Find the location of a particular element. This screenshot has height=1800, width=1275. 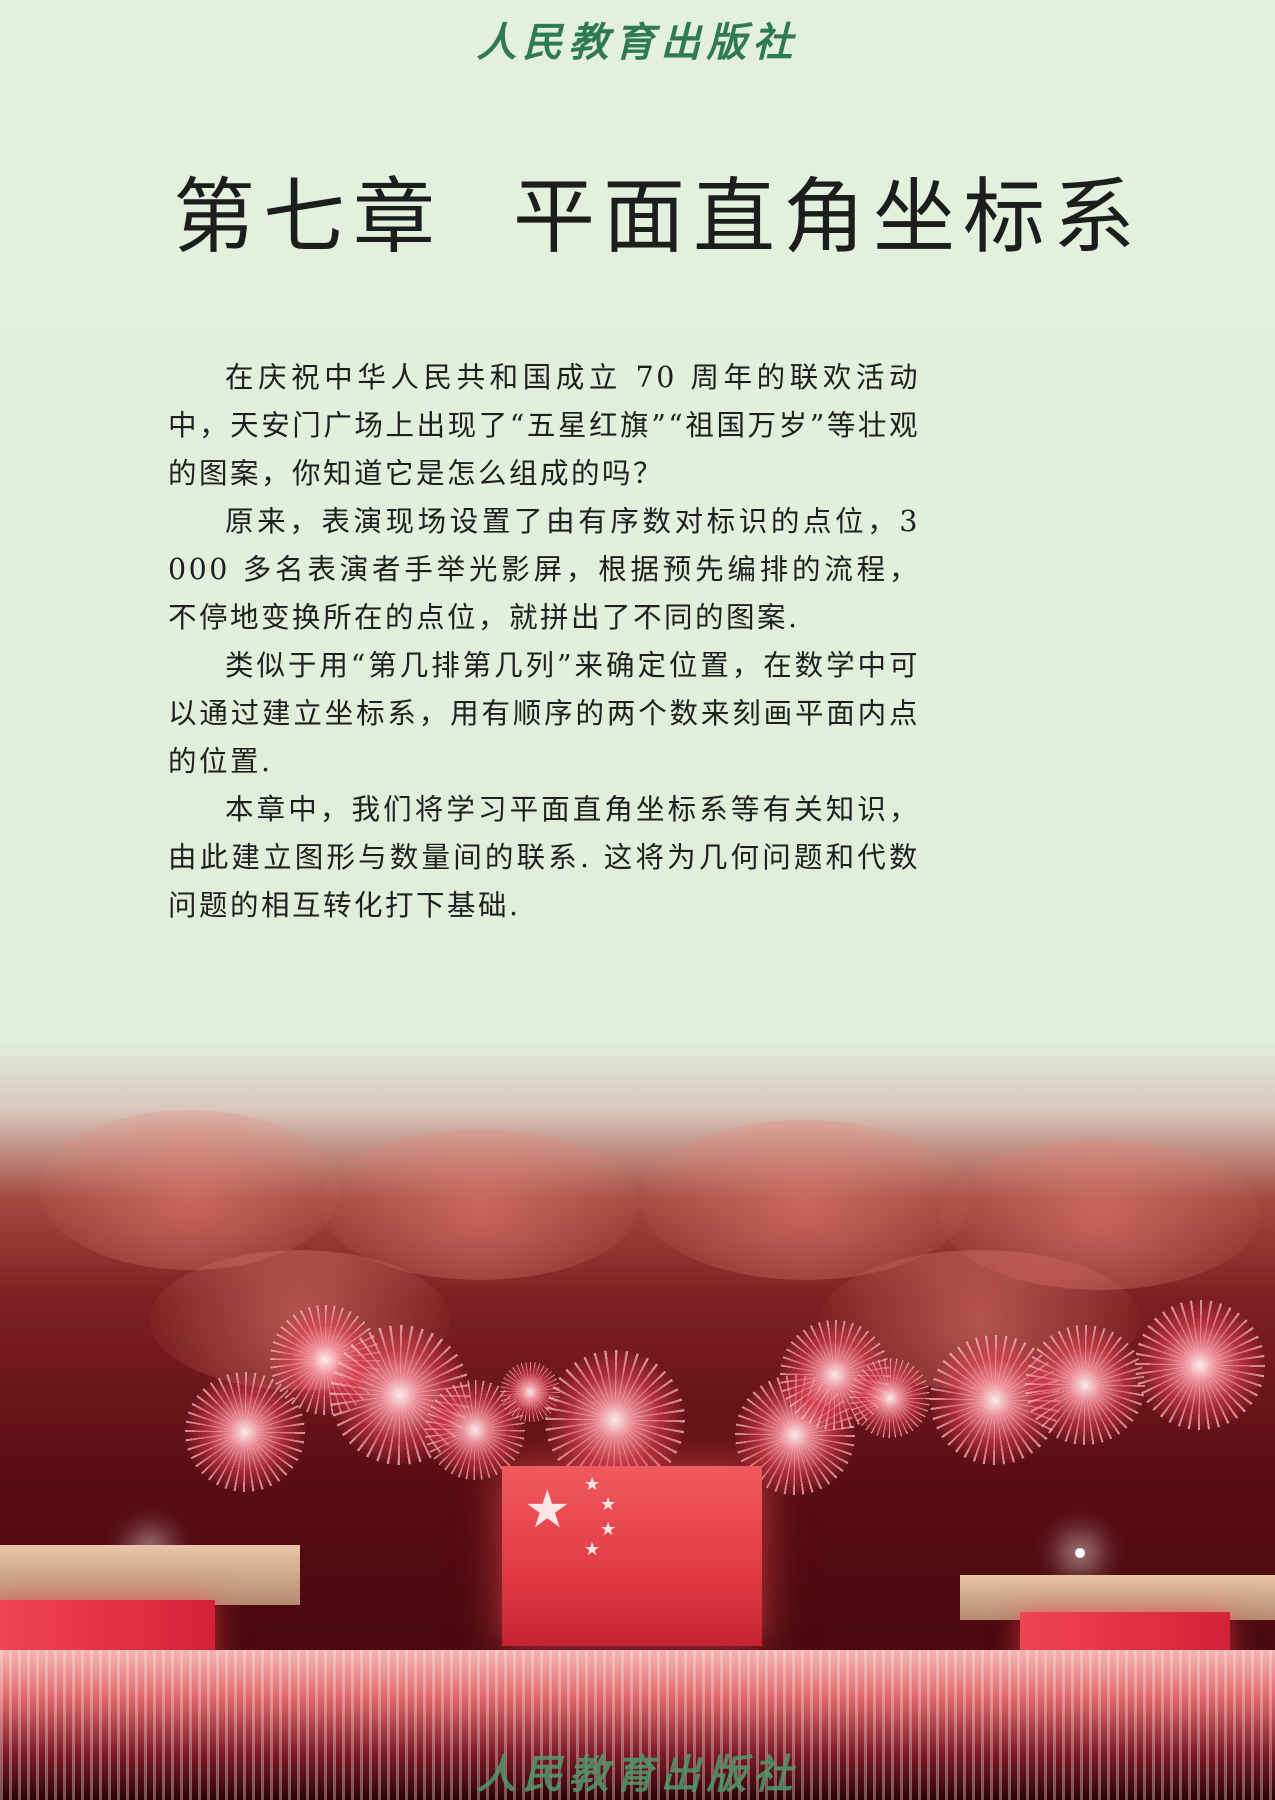

chapter-number: 第七章 is located at coordinates (308, 217).